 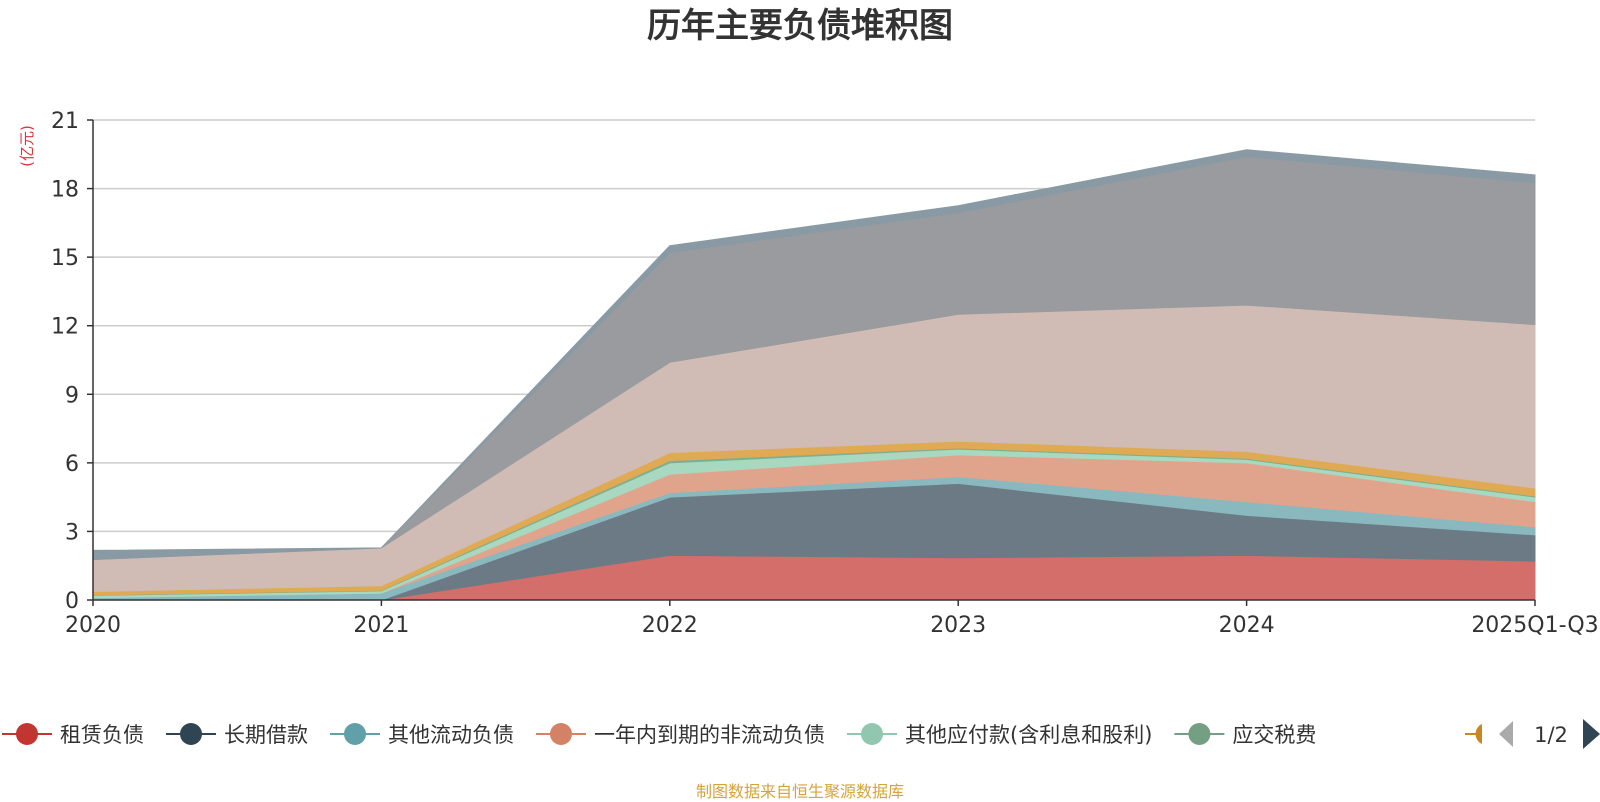 What do you see at coordinates (709, 735) in the screenshot?
I see `legend-label: 一年内到期的非流动负债` at bounding box center [709, 735].